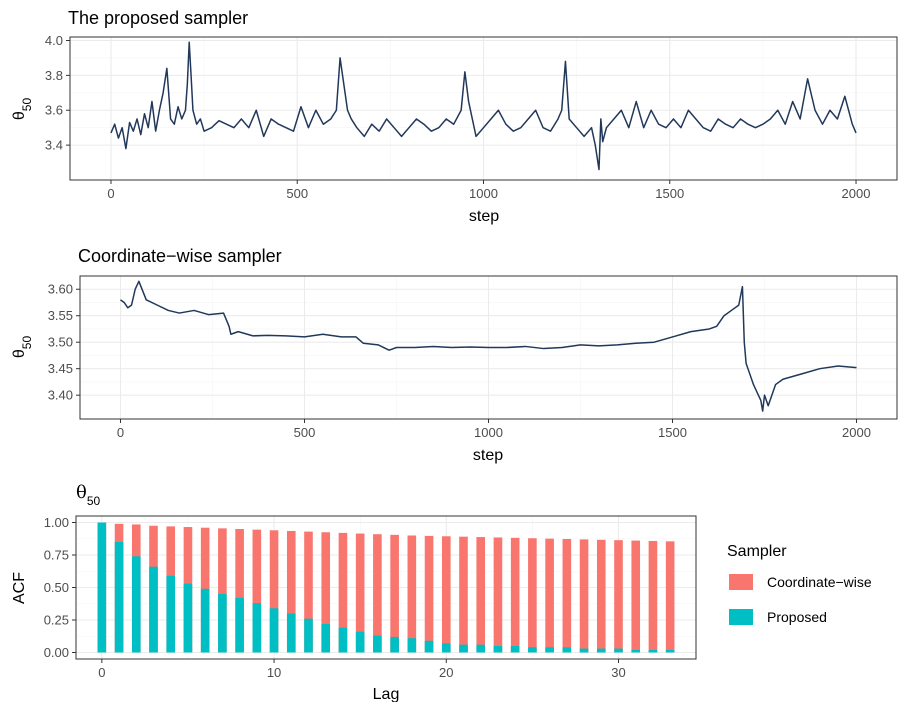 Image resolution: width=898 pixels, height=702 pixels. I want to click on acf-legend: Sampler Coordinate−wise Proposed, so click(799, 584).